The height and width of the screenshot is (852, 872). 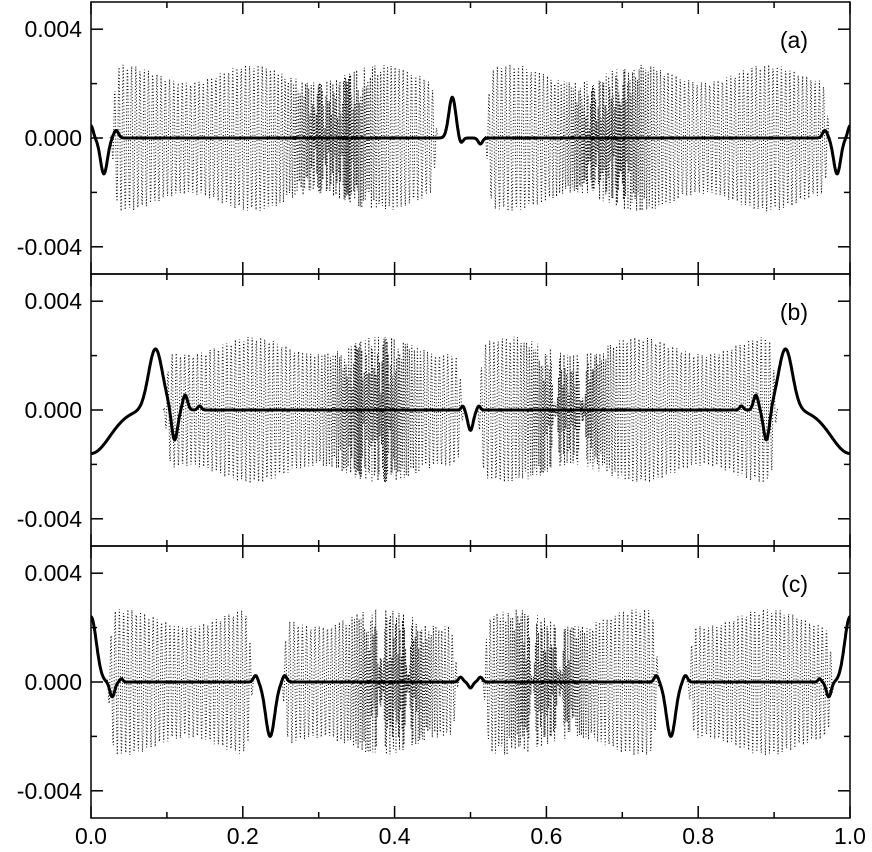 I want to click on x-tick-label: 1.0, so click(x=850, y=836).